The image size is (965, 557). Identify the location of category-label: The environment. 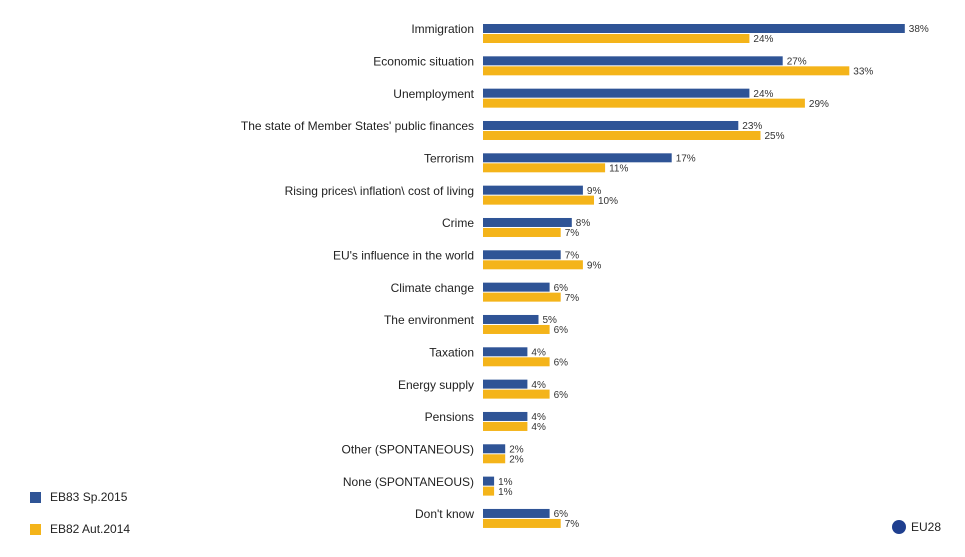
(429, 320).